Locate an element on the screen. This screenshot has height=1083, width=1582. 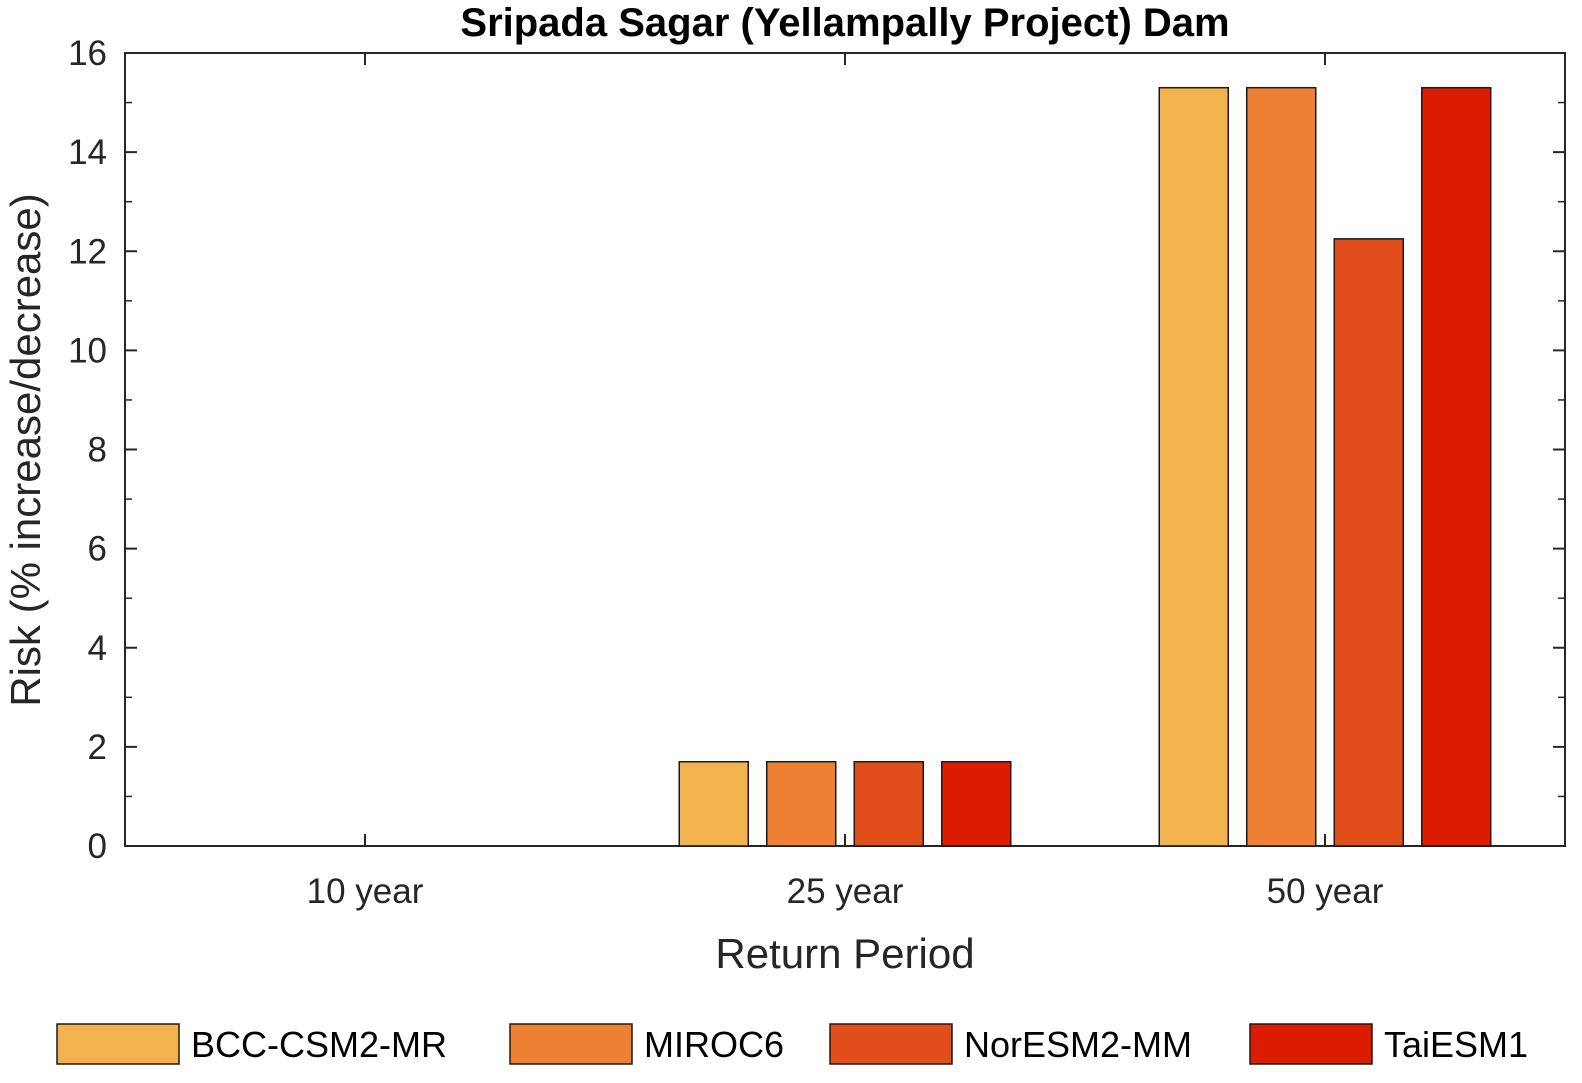
y-tick-label: 14 is located at coordinates (87, 152).